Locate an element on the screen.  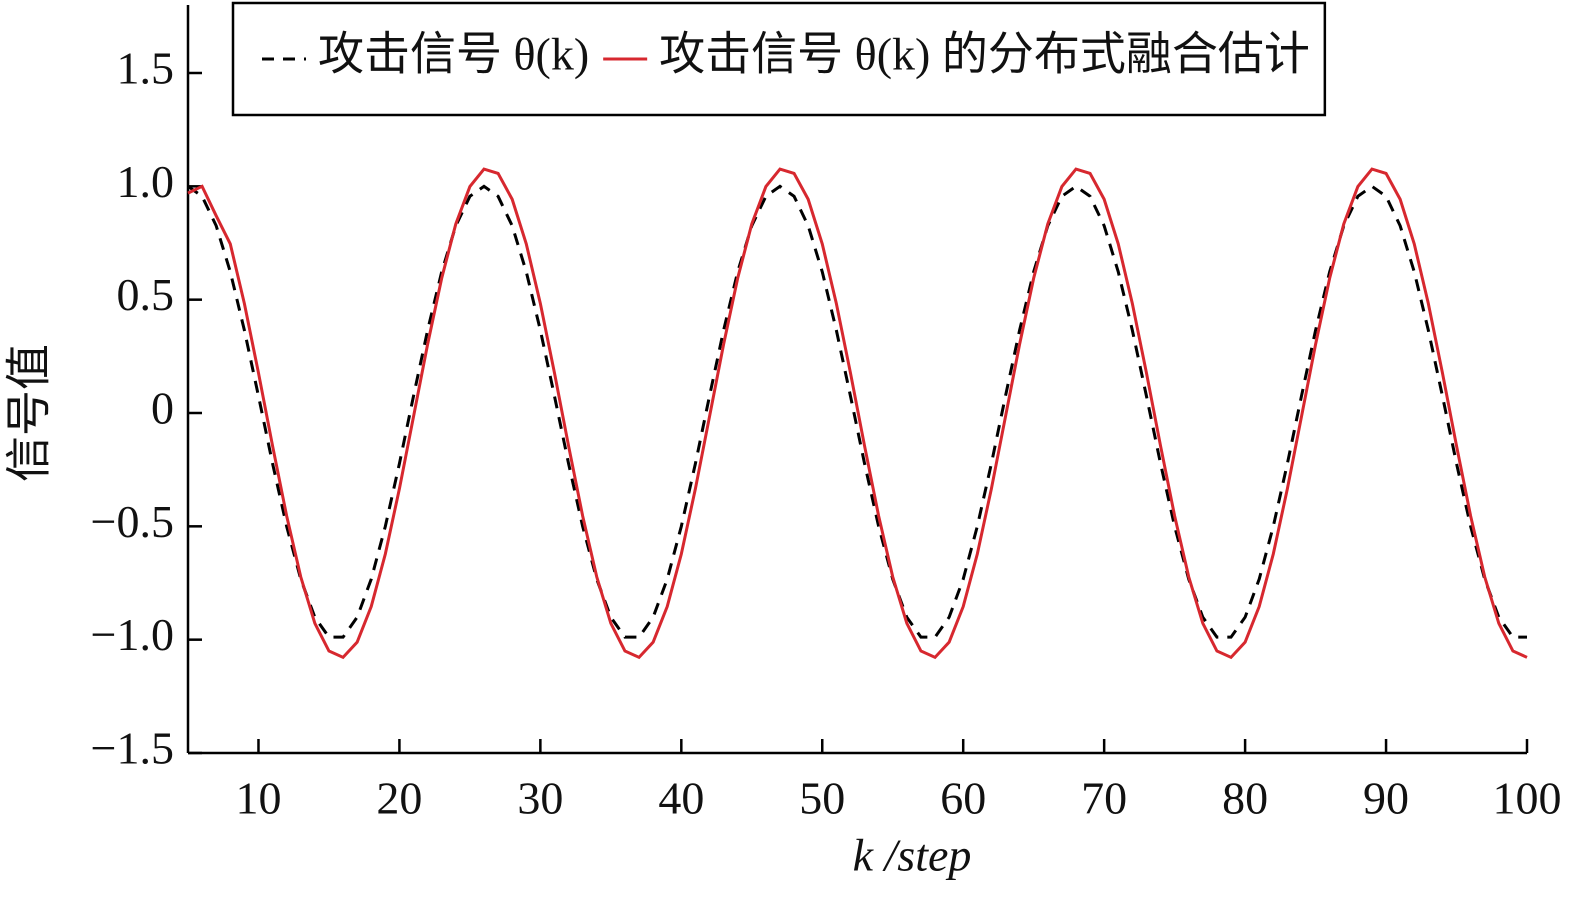
x-tick-label: 70 is located at coordinates (1104, 798).